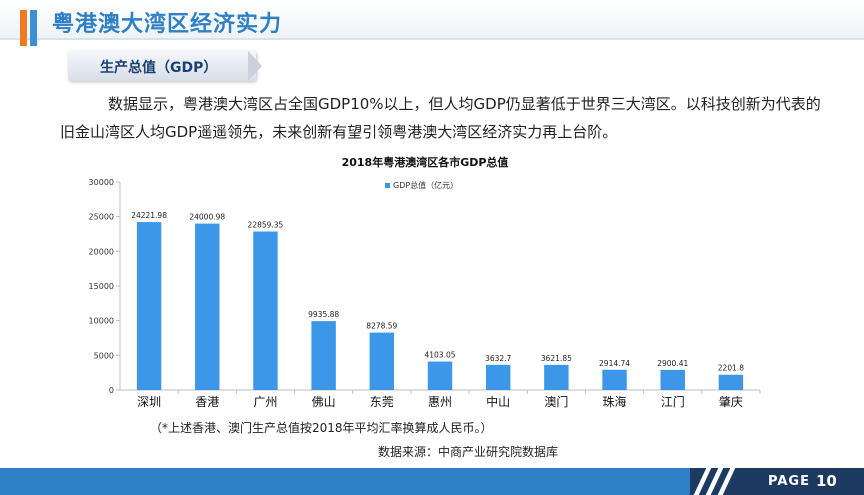 The width and height of the screenshot is (864, 495). Describe the element at coordinates (432, 20) in the screenshot. I see `header-bar` at that location.